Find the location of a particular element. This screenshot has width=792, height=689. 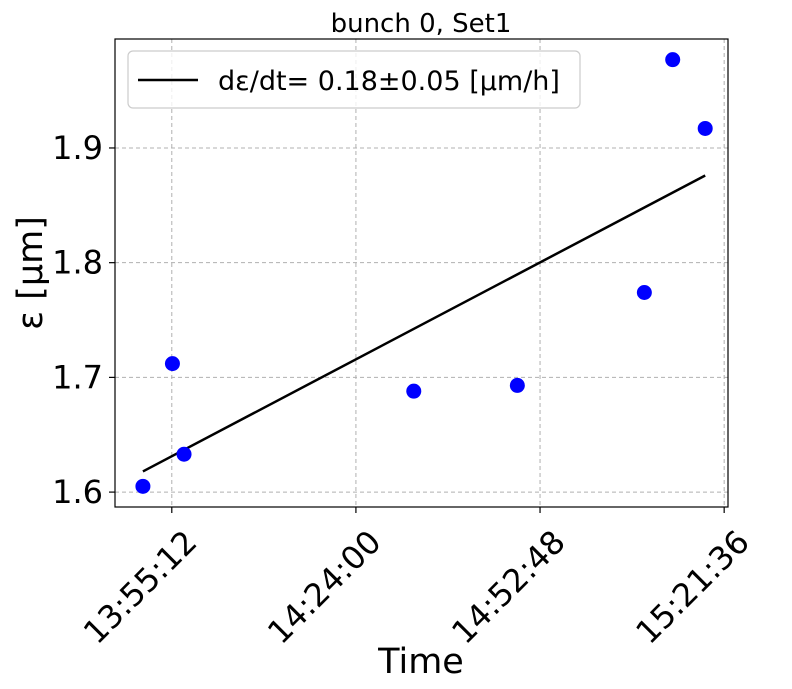

x-tick-label: 15:21:36 is located at coordinates (692, 587).